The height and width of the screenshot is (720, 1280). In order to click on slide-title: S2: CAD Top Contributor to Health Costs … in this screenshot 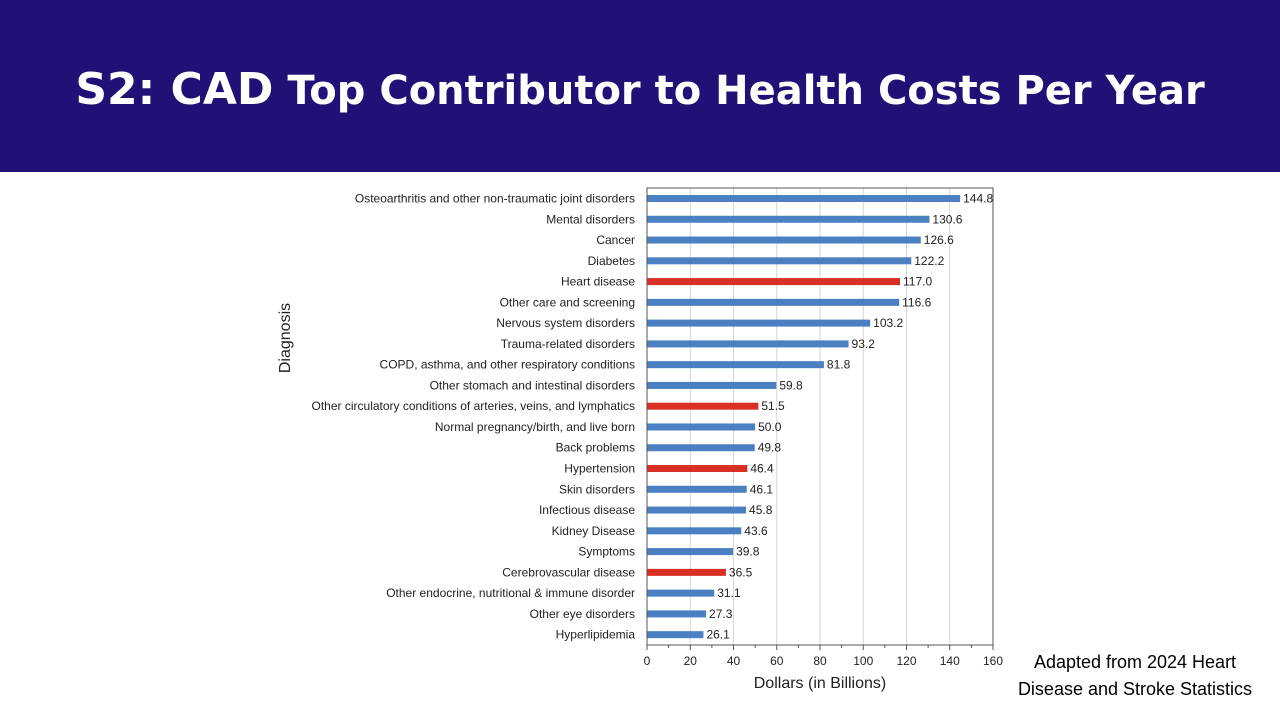, I will do `click(640, 90)`.